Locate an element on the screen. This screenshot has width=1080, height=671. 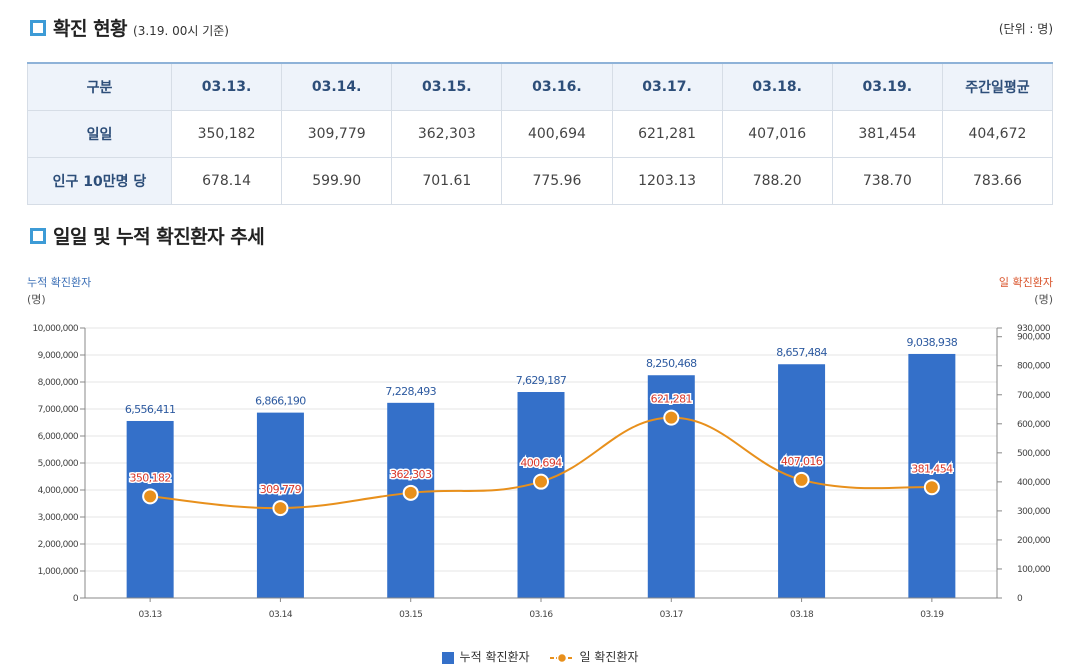
y-left-tick-label: 1,000,000 is located at coordinates (58, 572).